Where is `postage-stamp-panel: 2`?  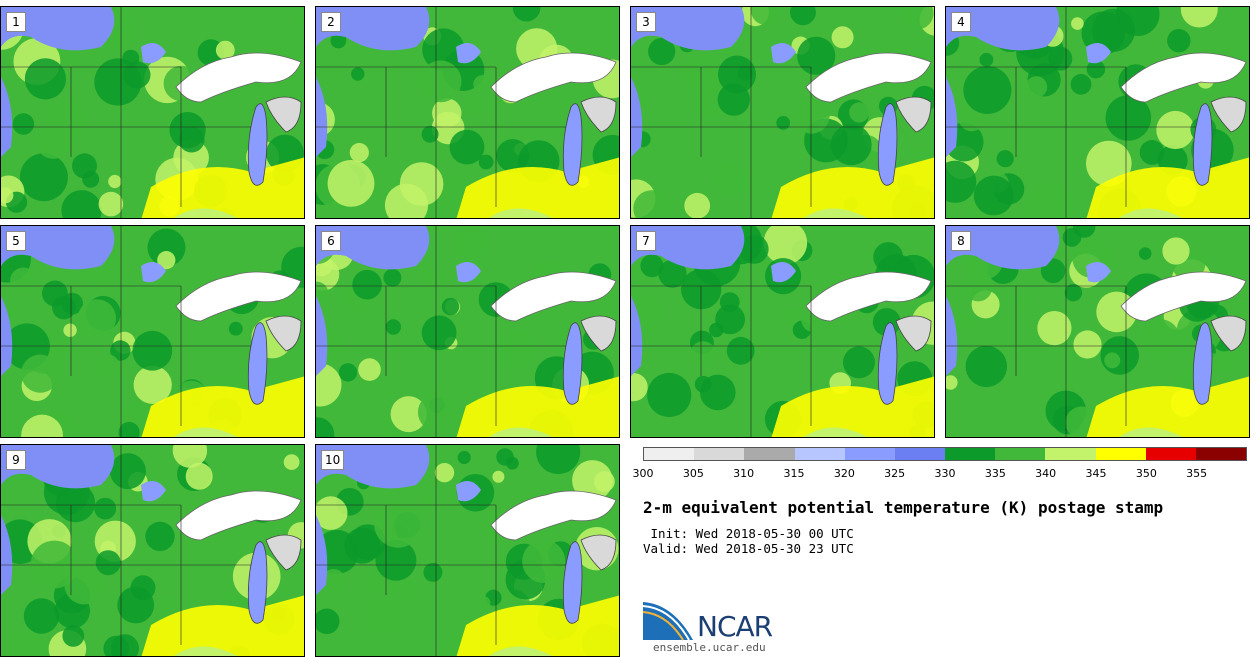
postage-stamp-panel: 2 is located at coordinates (467, 112).